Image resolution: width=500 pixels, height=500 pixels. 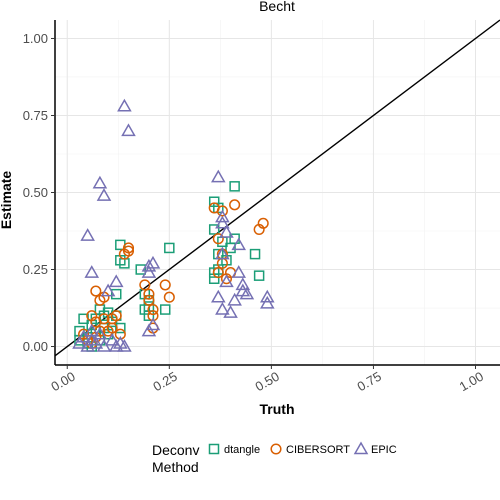 What do you see at coordinates (369, 382) in the screenshot?
I see `x-tick-label: 0.75` at bounding box center [369, 382].